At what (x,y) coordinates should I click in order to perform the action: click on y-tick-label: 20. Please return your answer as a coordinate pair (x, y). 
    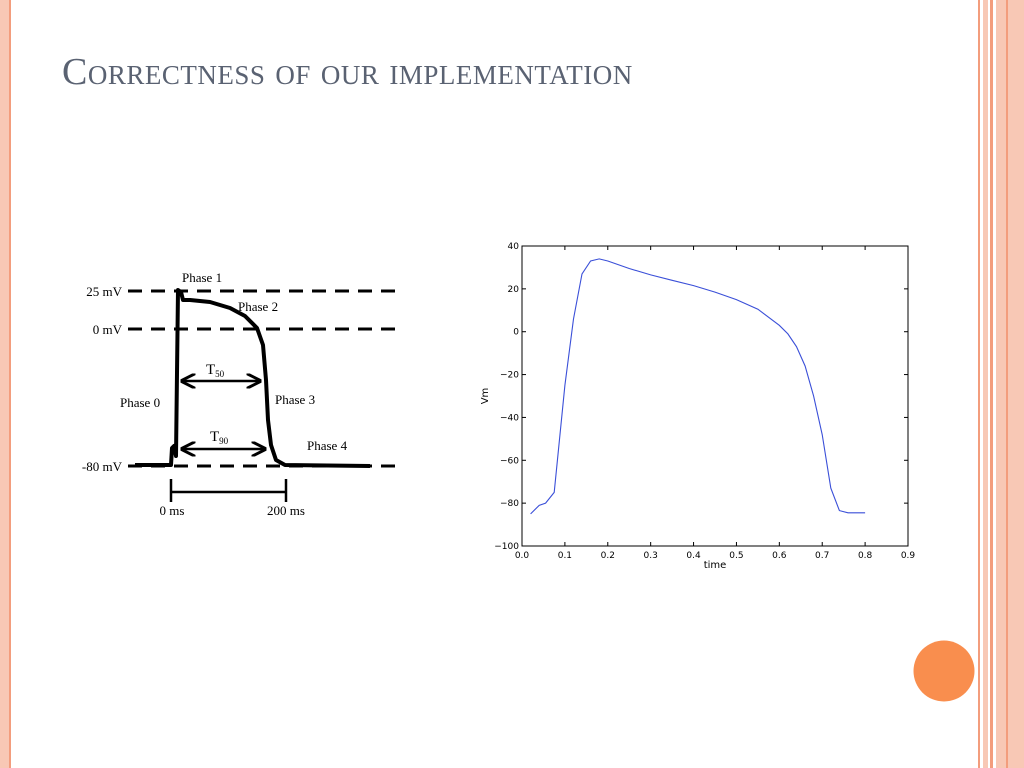
    Looking at the image, I should click on (514, 290).